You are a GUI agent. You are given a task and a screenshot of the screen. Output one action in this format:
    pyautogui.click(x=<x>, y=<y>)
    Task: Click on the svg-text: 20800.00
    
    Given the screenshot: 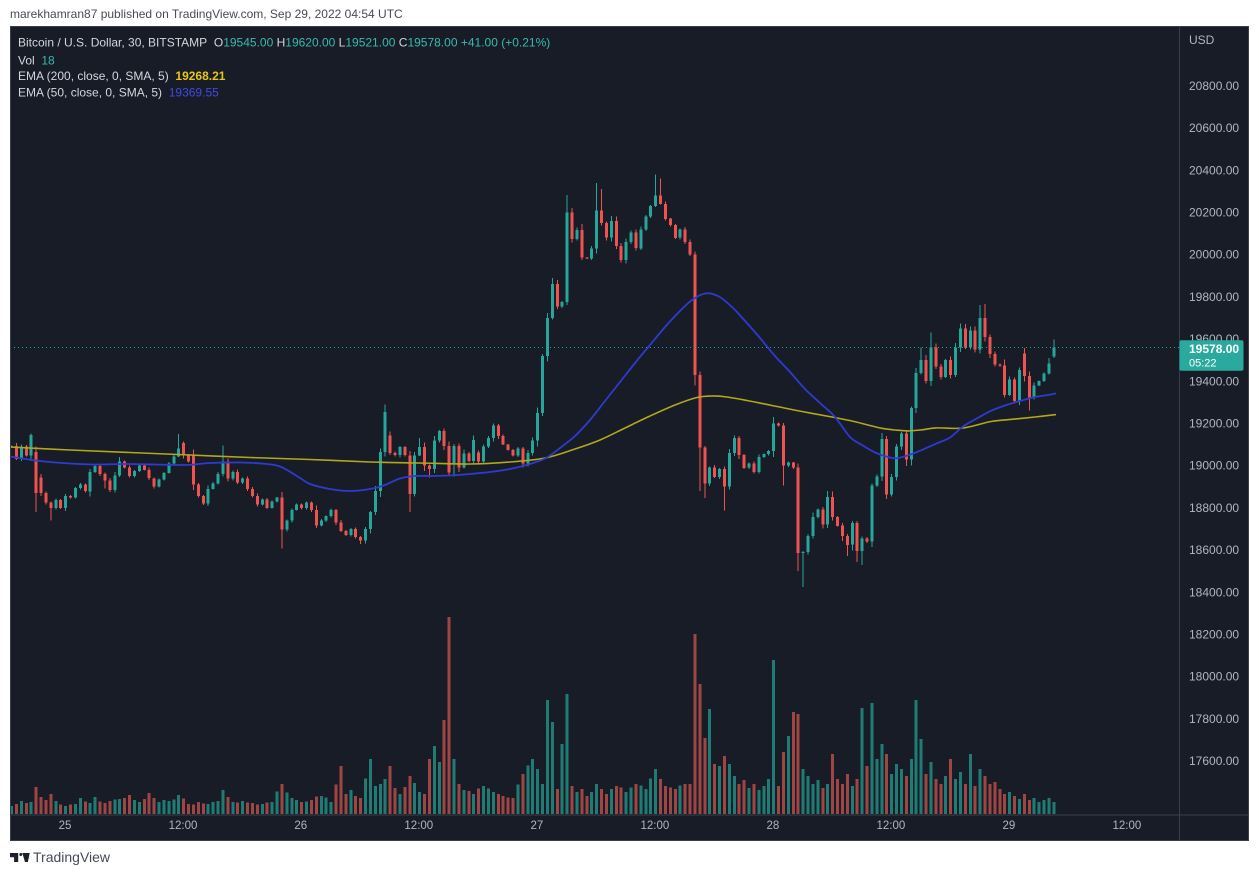 What is the action you would take?
    pyautogui.click(x=1214, y=86)
    